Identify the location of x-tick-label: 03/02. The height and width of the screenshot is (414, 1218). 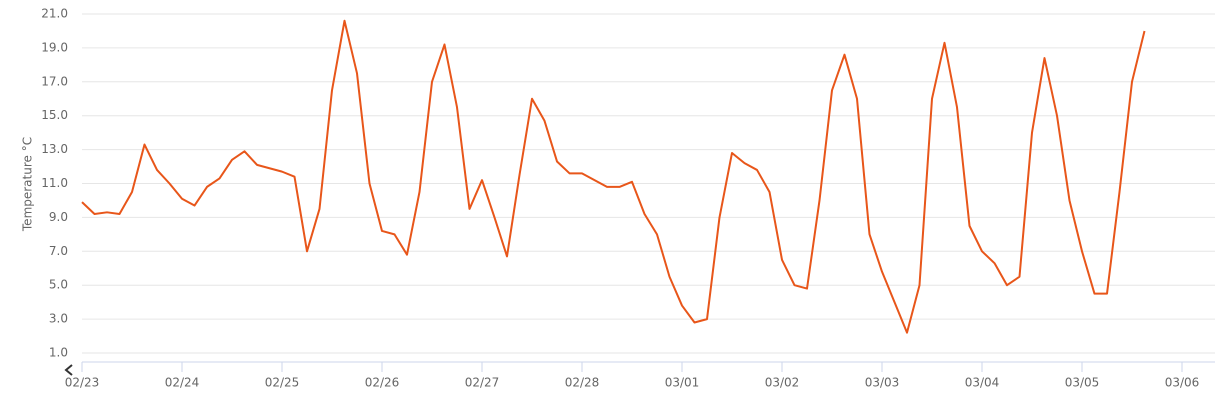
(782, 383).